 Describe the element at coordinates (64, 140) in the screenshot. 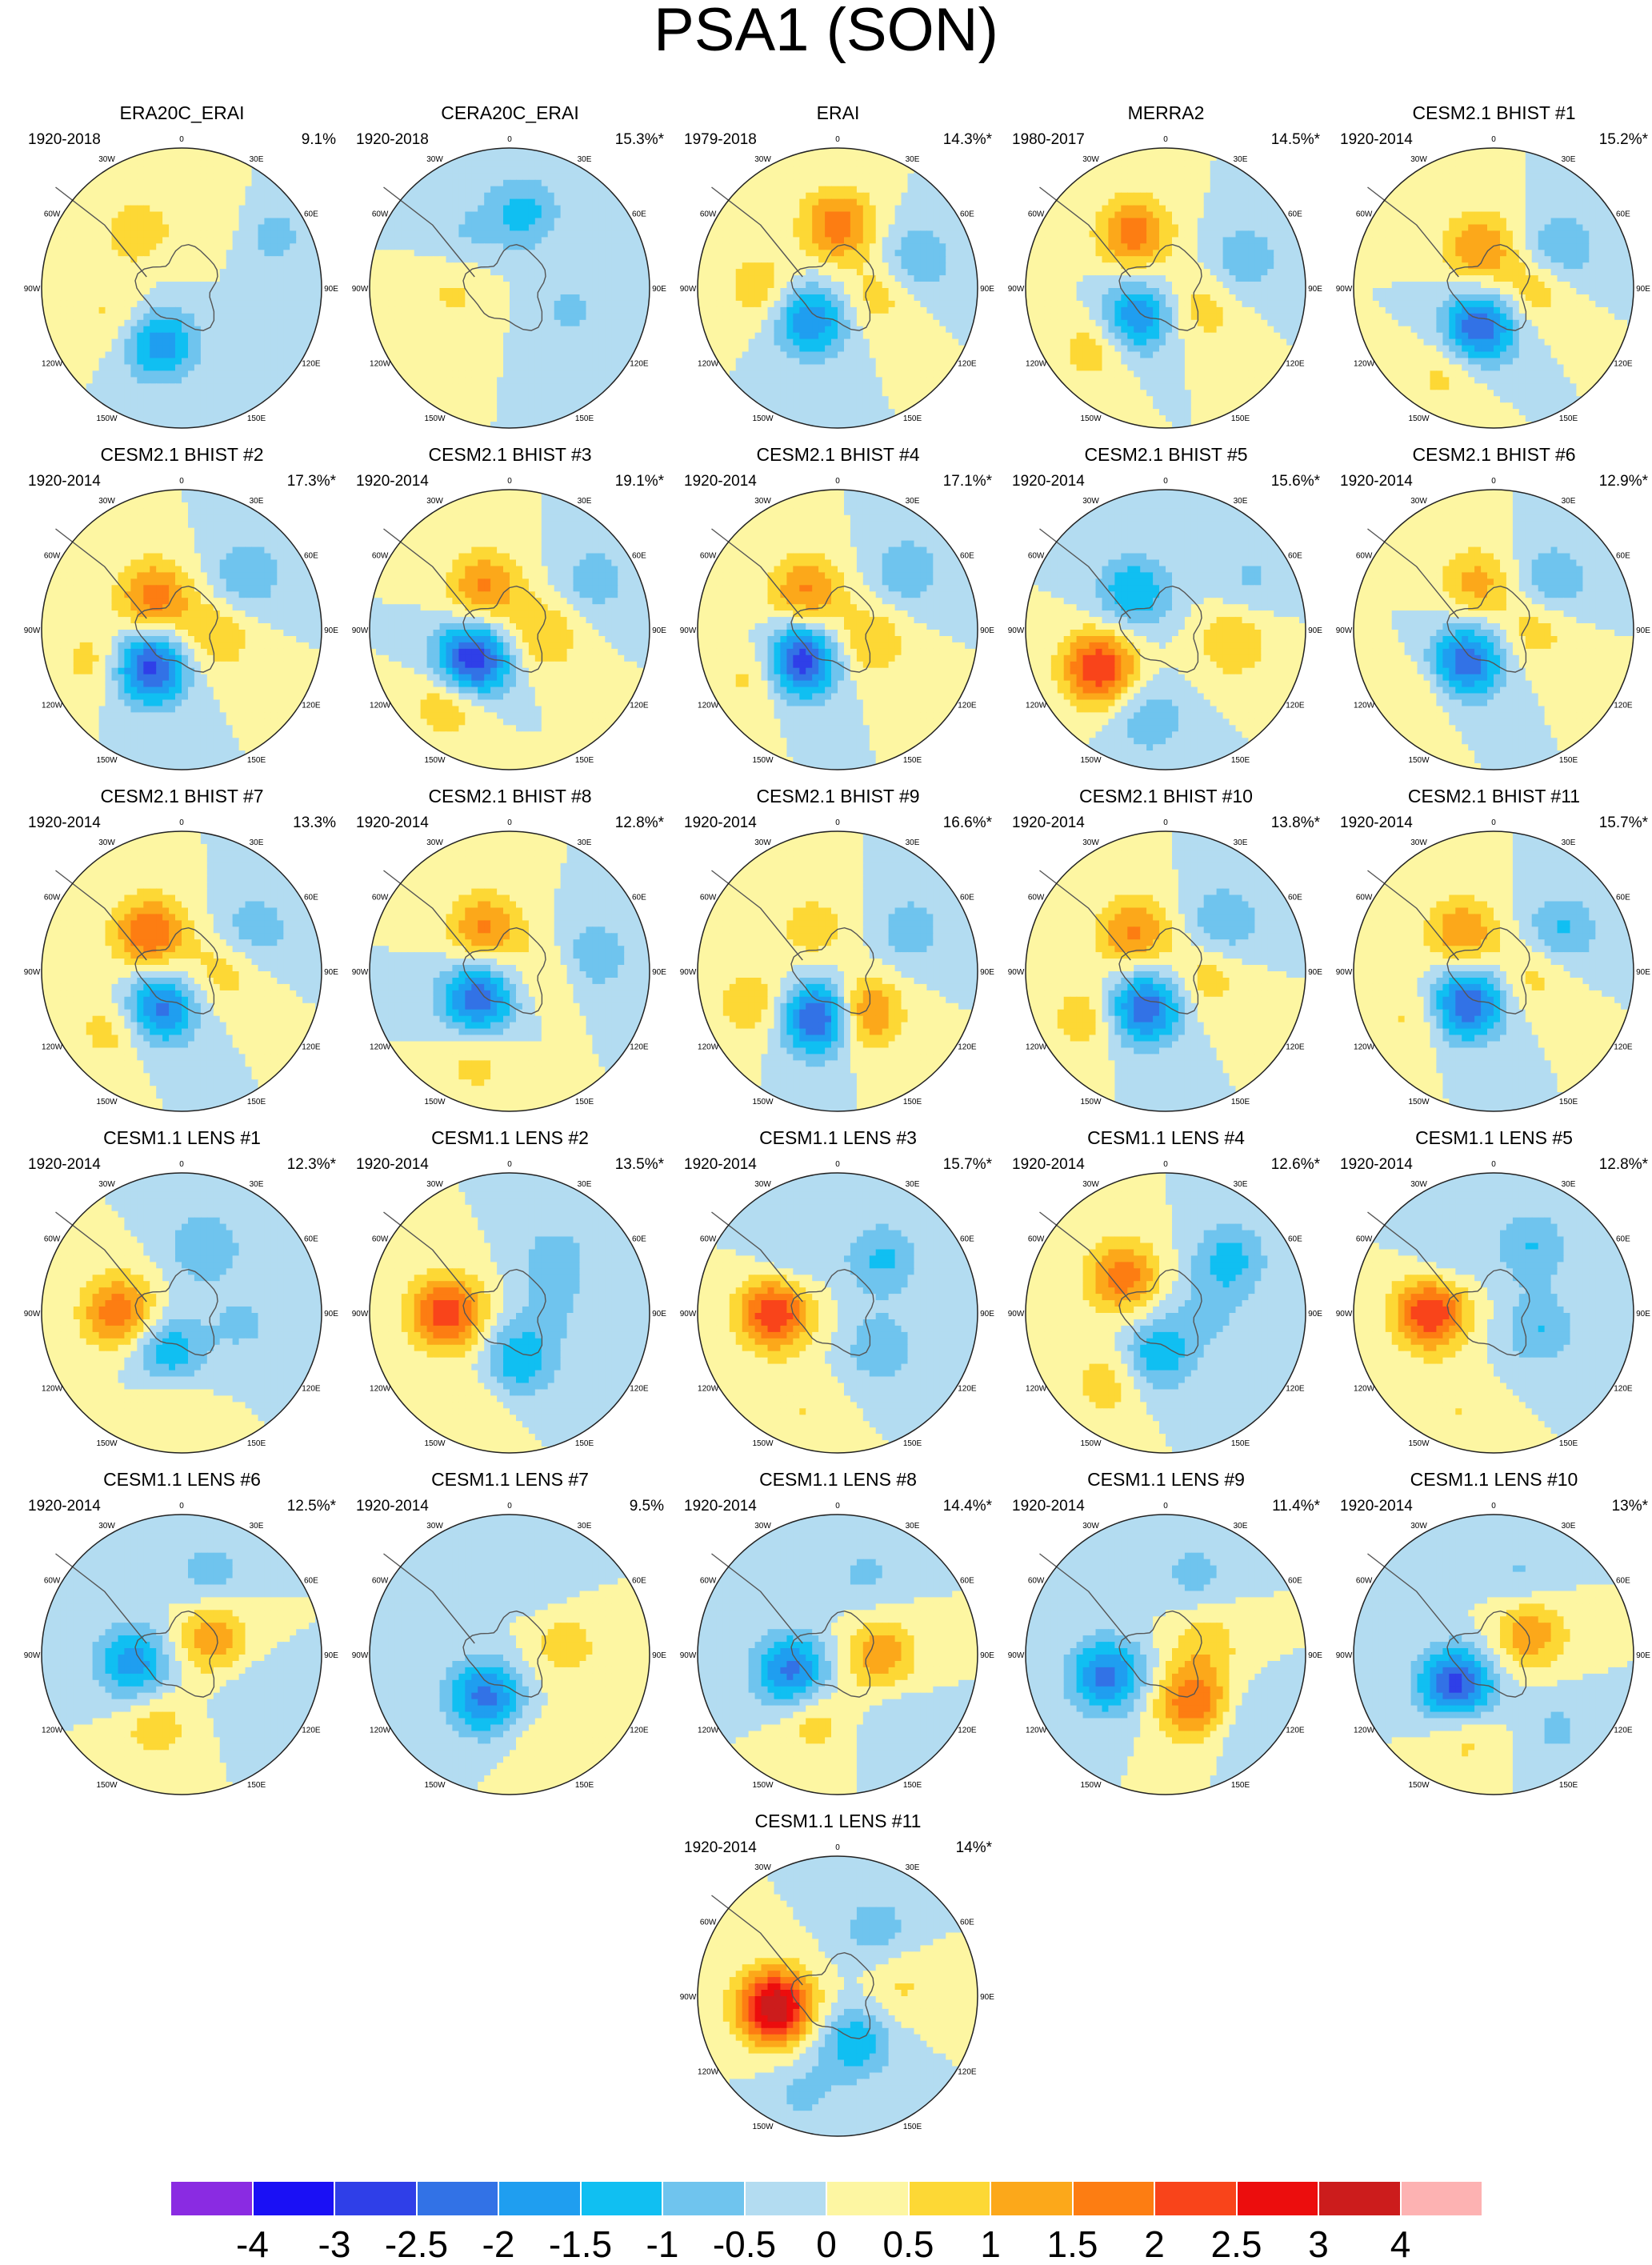

I see `panel-period: 1920-2018` at that location.